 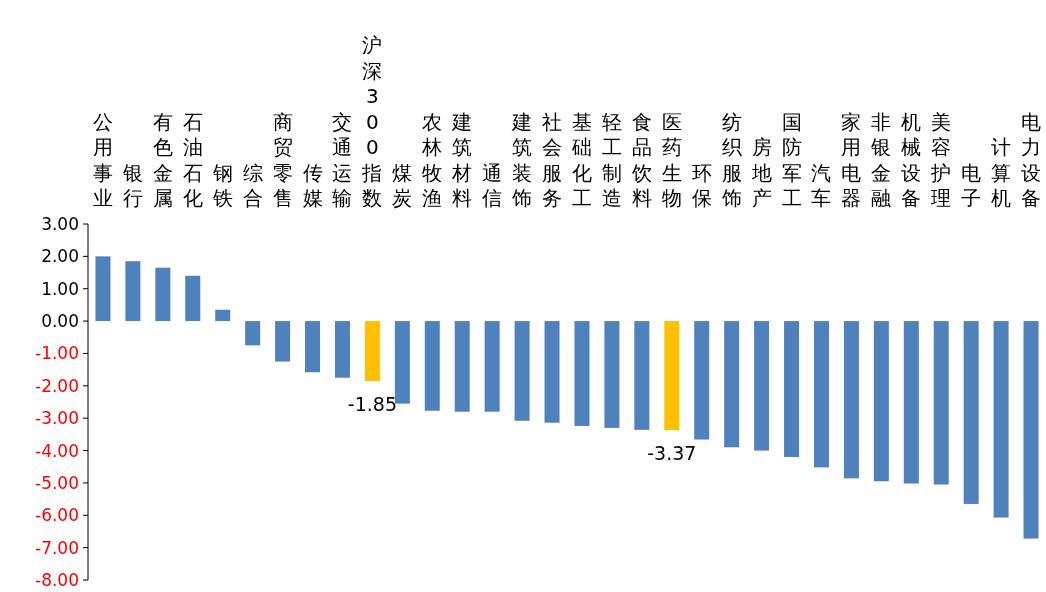 What do you see at coordinates (611, 159) in the screenshot?
I see `x-tick-label: 轻工制造` at bounding box center [611, 159].